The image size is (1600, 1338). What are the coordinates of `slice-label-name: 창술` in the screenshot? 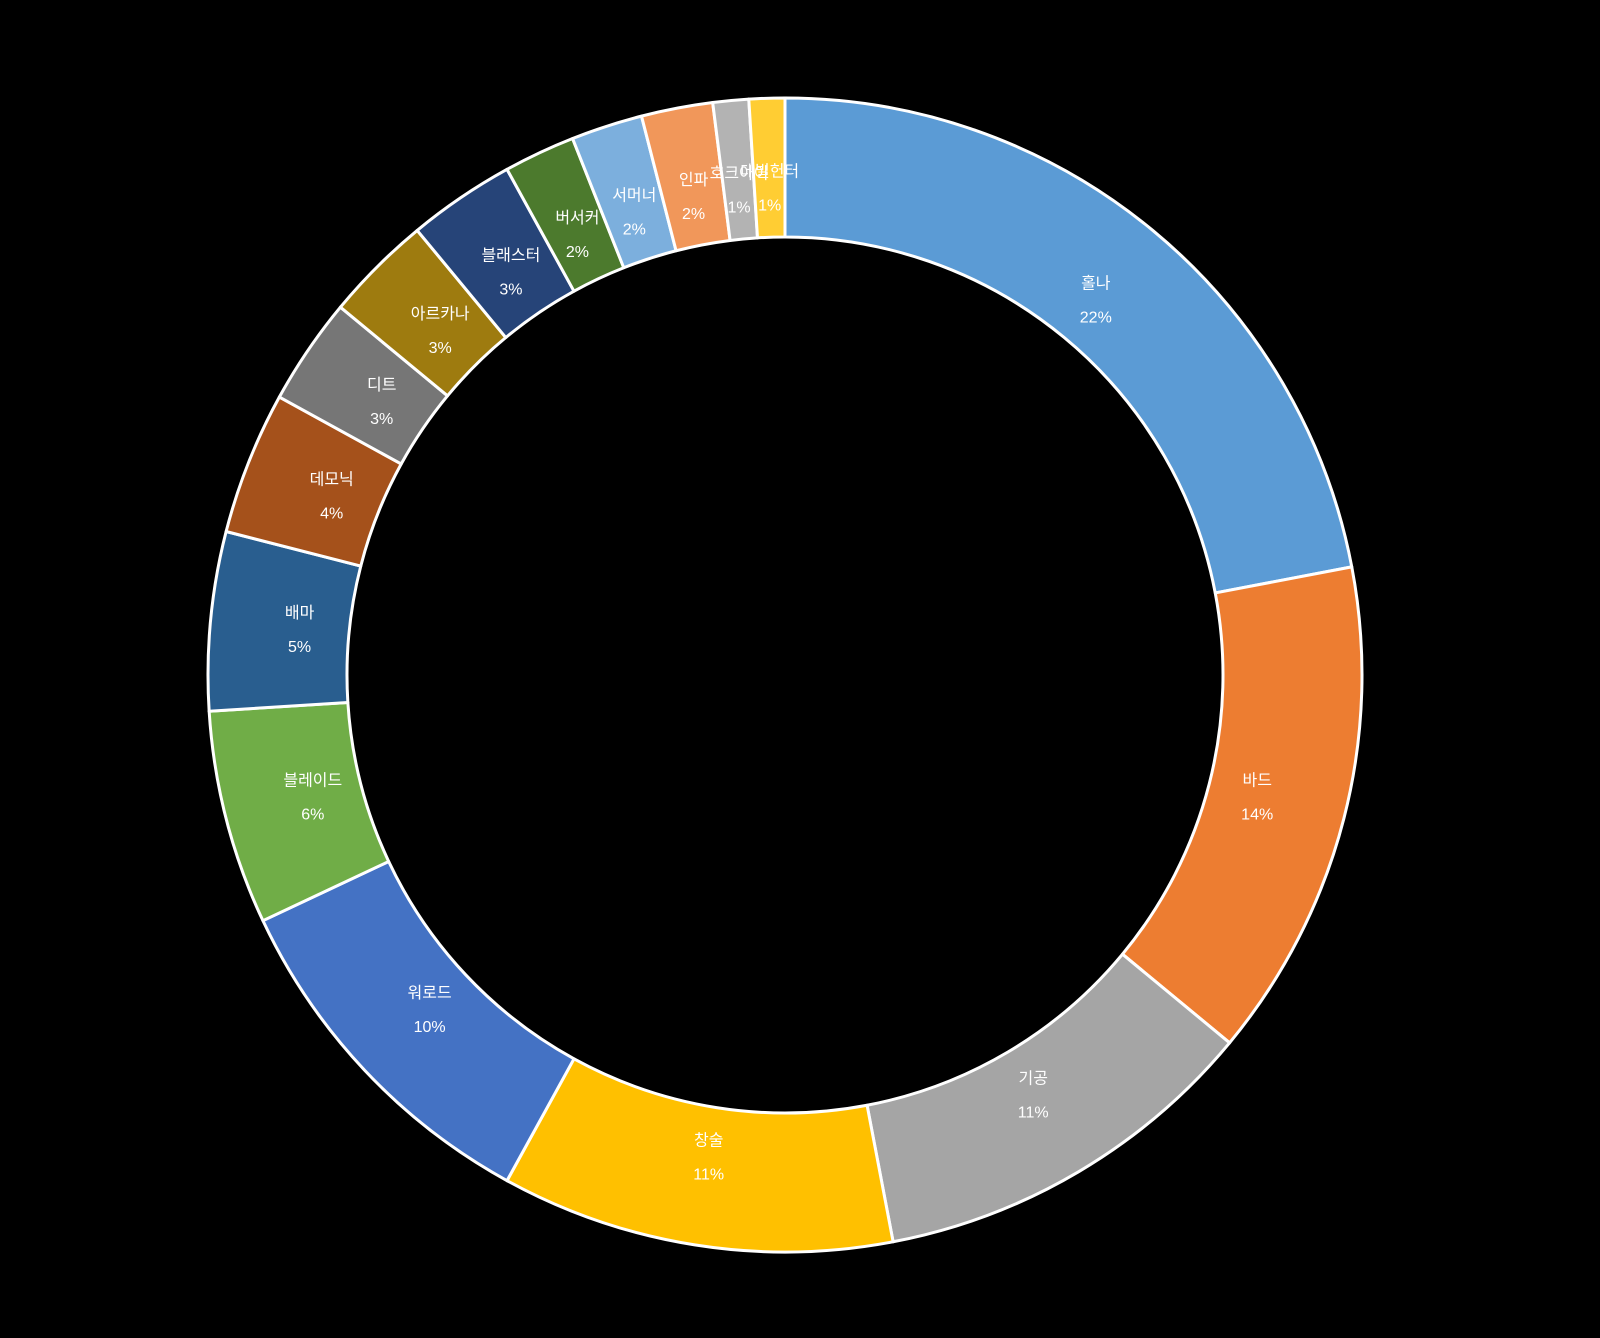 It's located at (708, 1141).